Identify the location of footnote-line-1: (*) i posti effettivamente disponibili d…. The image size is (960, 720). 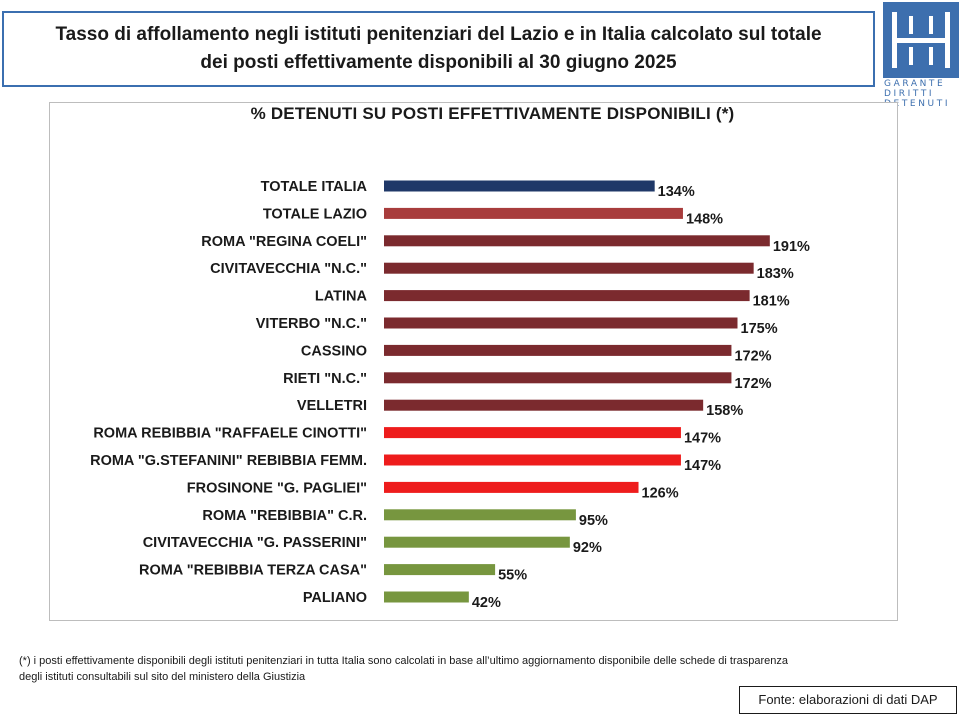
(404, 661).